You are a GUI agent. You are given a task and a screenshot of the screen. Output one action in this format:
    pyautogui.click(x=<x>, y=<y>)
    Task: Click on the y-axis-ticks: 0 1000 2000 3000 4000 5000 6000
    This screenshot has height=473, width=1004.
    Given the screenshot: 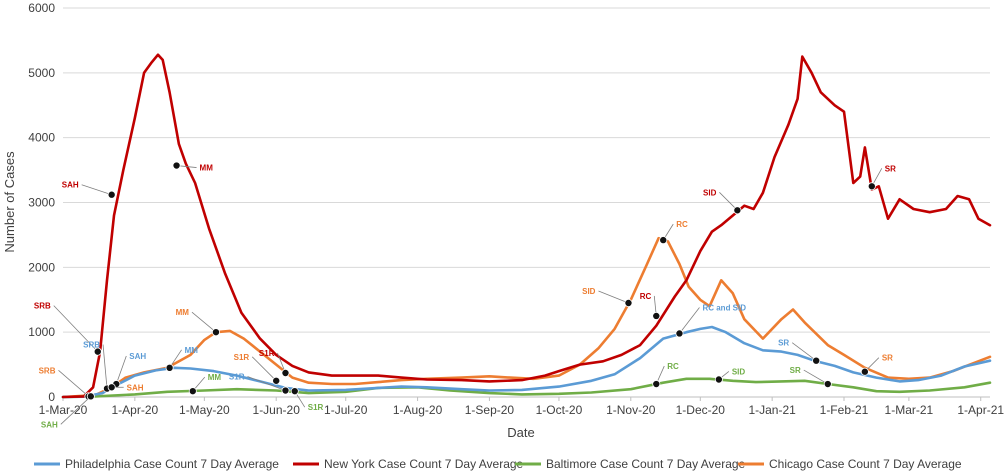 What is the action you would take?
    pyautogui.click(x=41, y=202)
    